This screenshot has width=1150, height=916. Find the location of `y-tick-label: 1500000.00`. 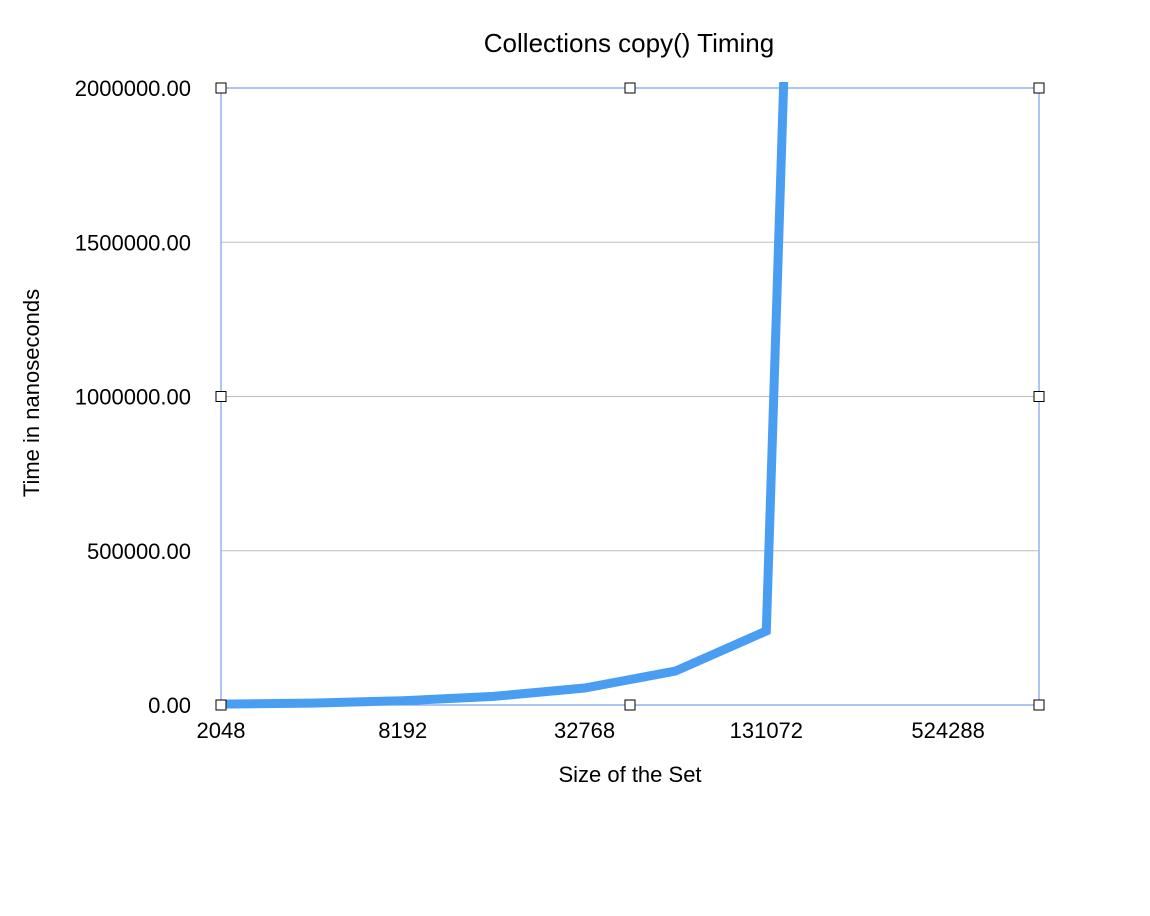

y-tick-label: 1500000.00 is located at coordinates (133, 242).